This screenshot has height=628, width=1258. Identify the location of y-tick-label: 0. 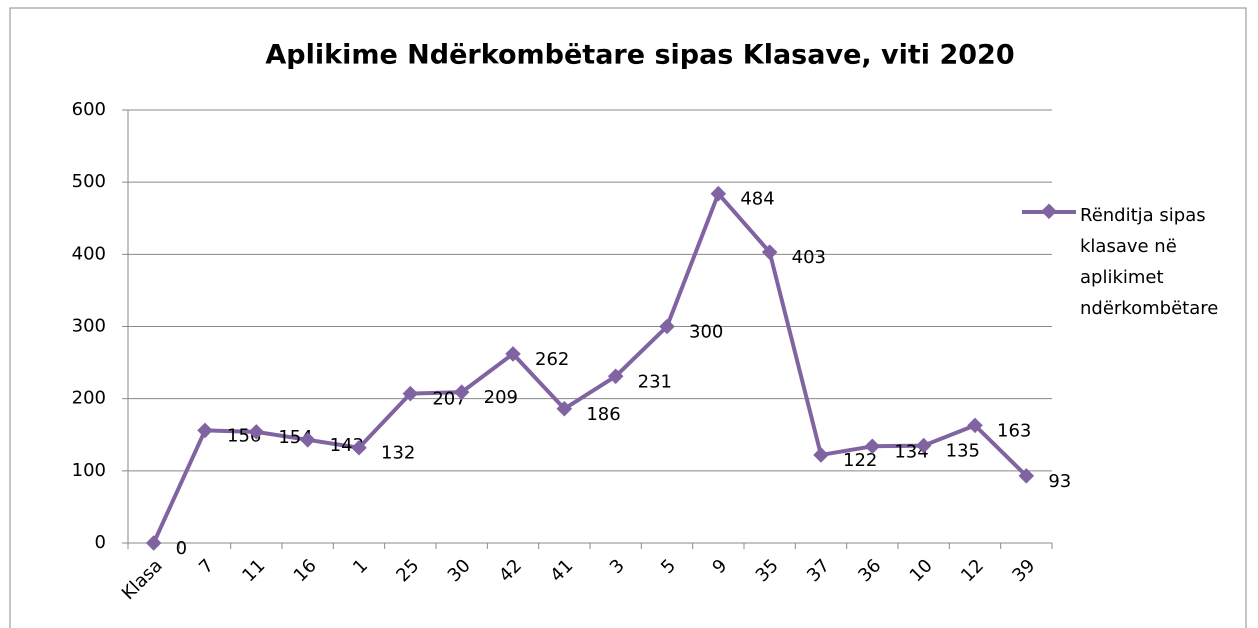
(100, 542).